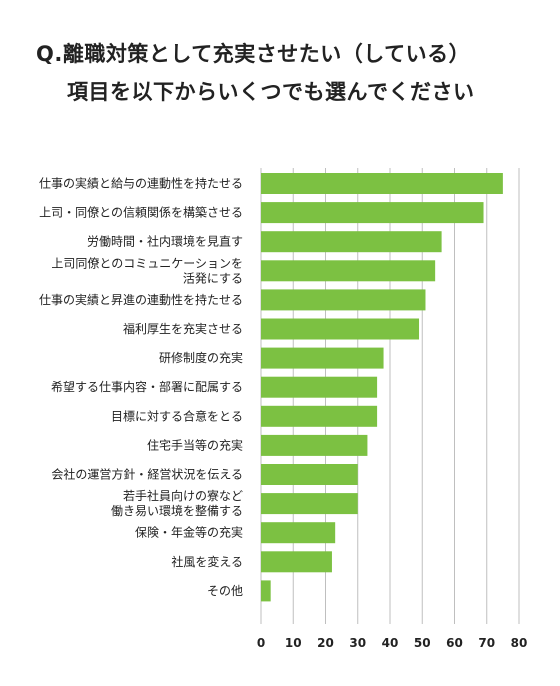 The height and width of the screenshot is (686, 560). What do you see at coordinates (147, 386) in the screenshot?
I see `category-label: 希望する仕事内容・部署に配属する` at bounding box center [147, 386].